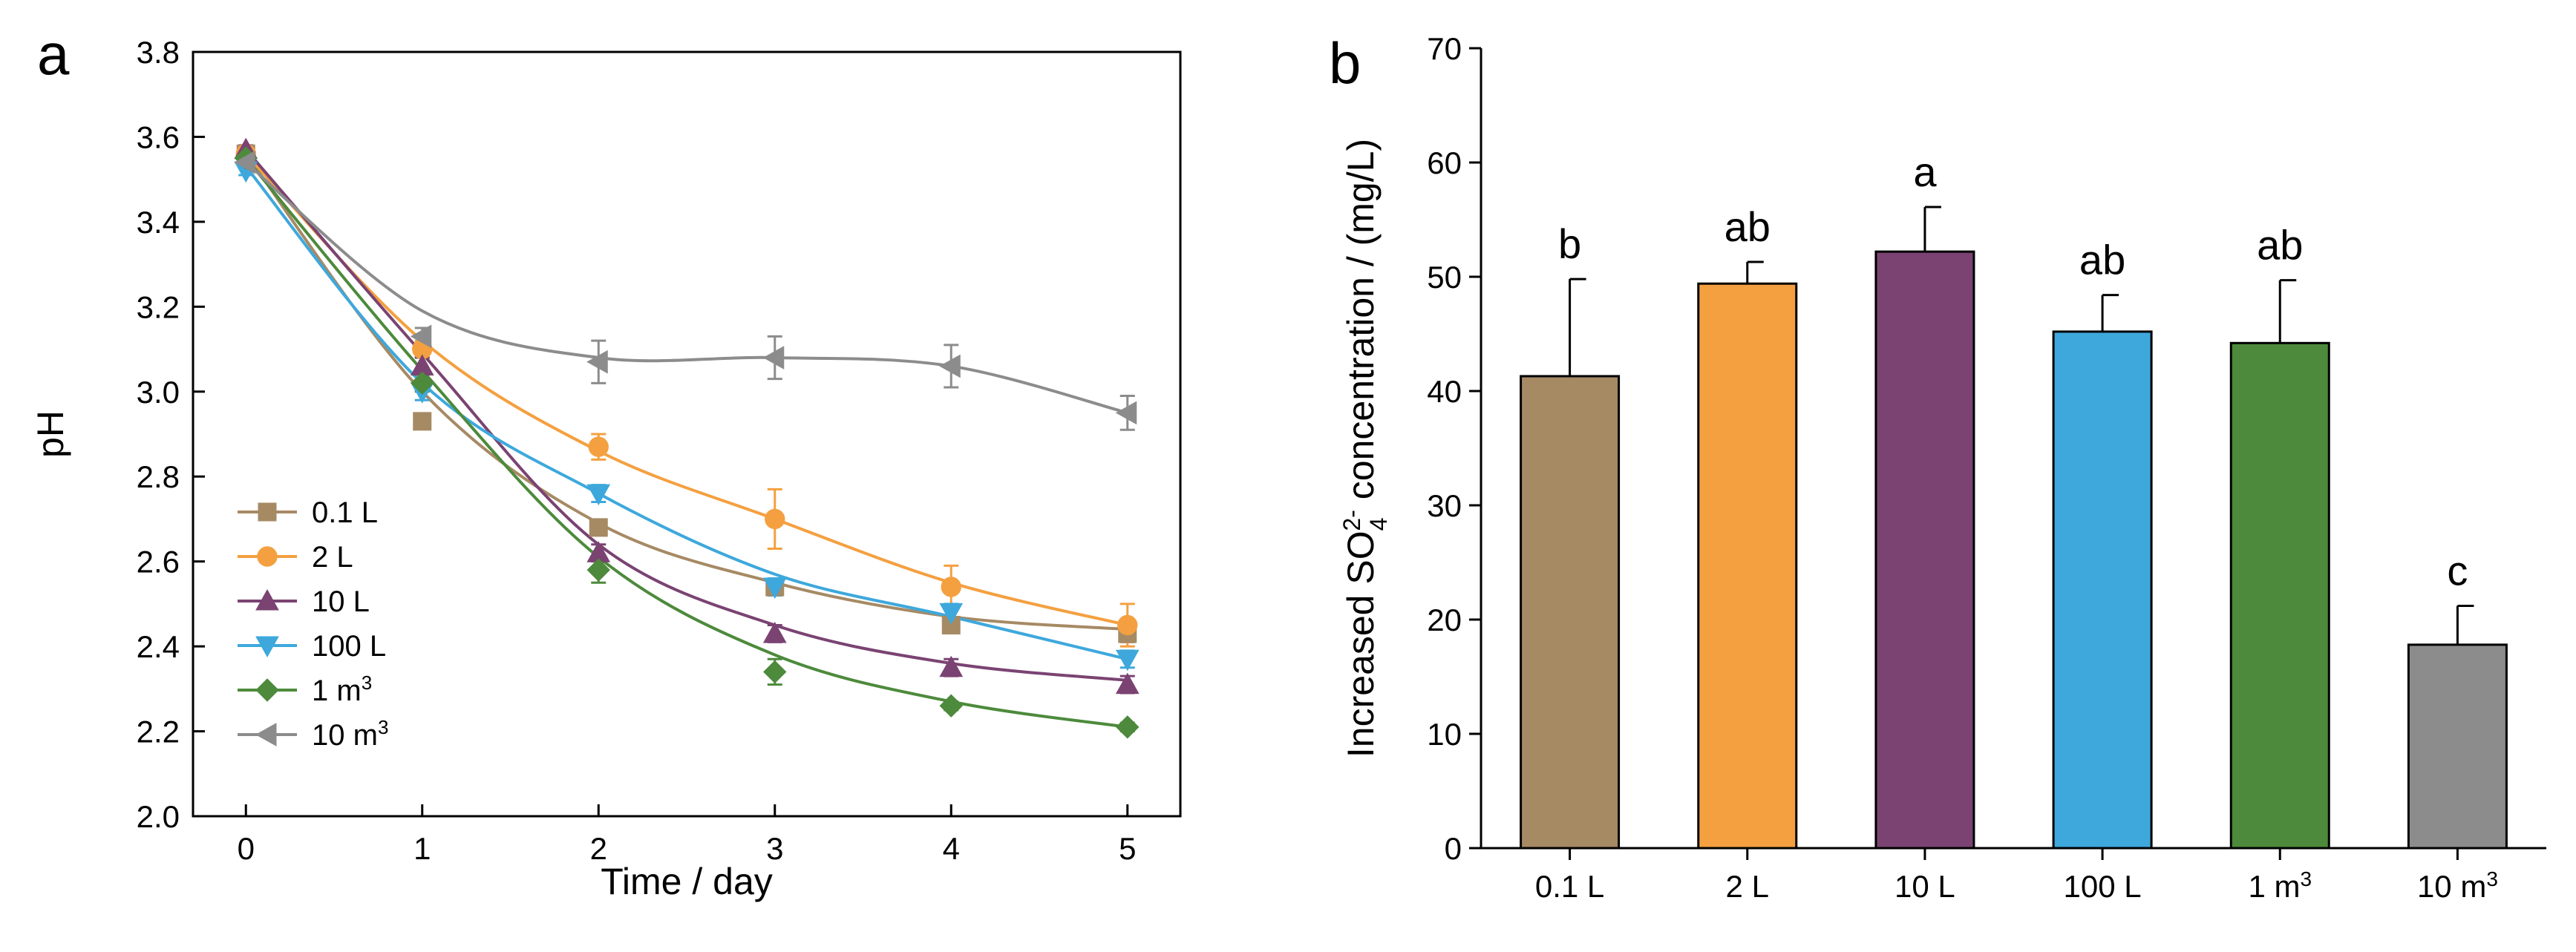 Image resolution: width=2576 pixels, height=952 pixels. I want to click on panel-b-x-tick-label: 2 L, so click(1747, 886).